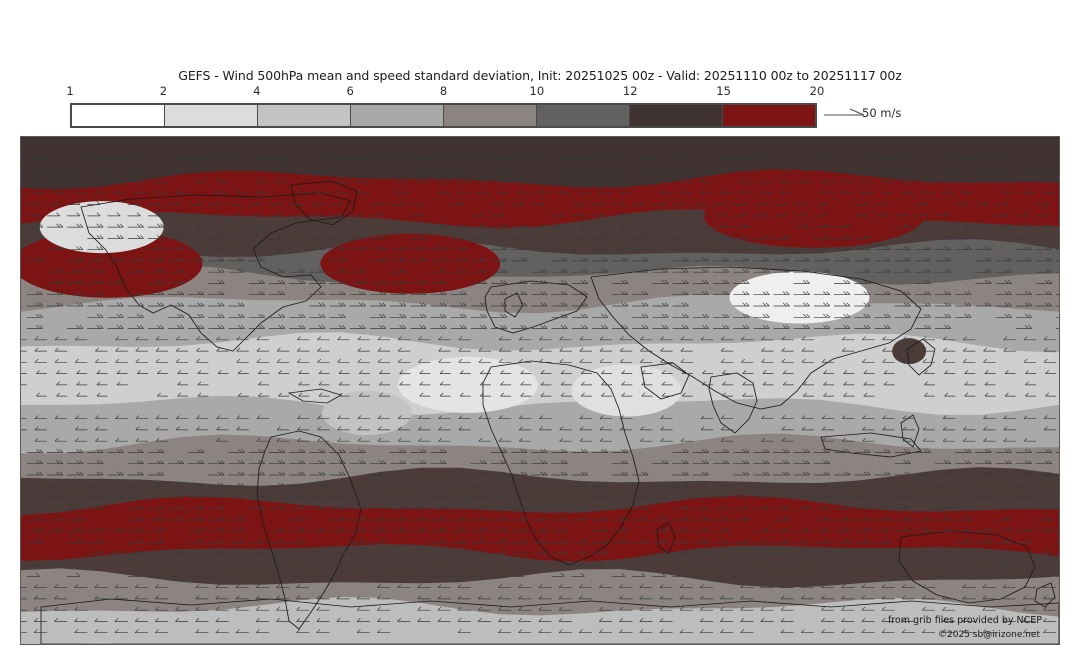  What do you see at coordinates (350, 91) in the screenshot?
I see `colorbar-tick-6: 6` at bounding box center [350, 91].